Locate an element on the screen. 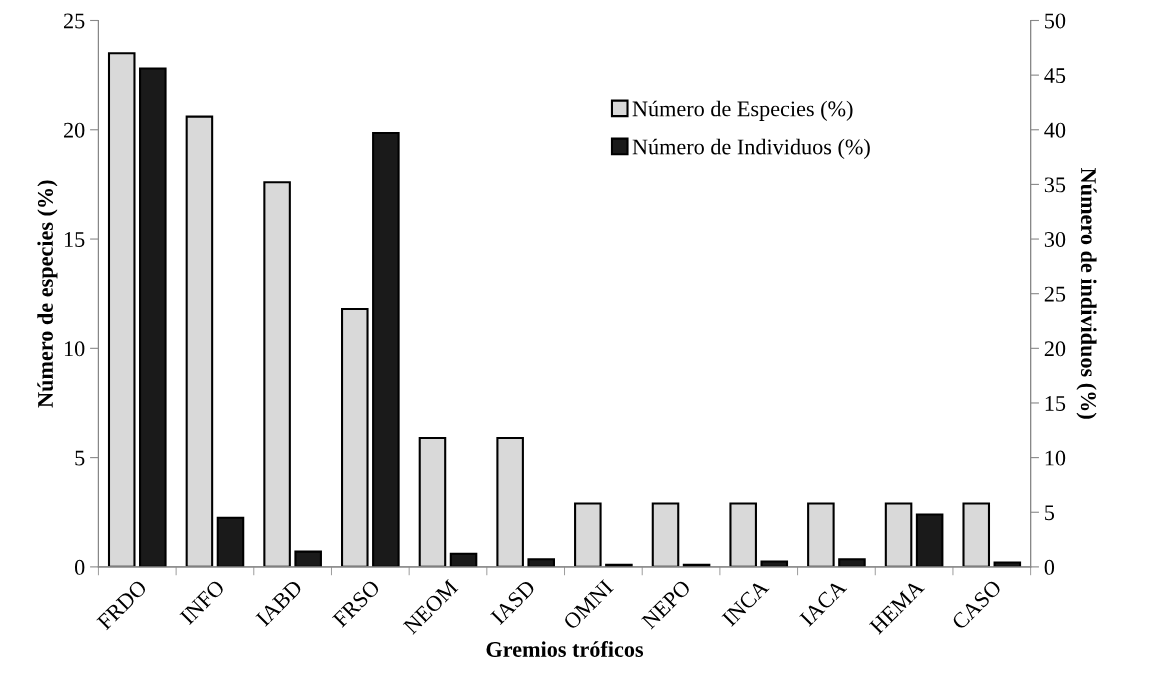 The image size is (1158, 683). y2-tick-label: 5 is located at coordinates (1050, 513).